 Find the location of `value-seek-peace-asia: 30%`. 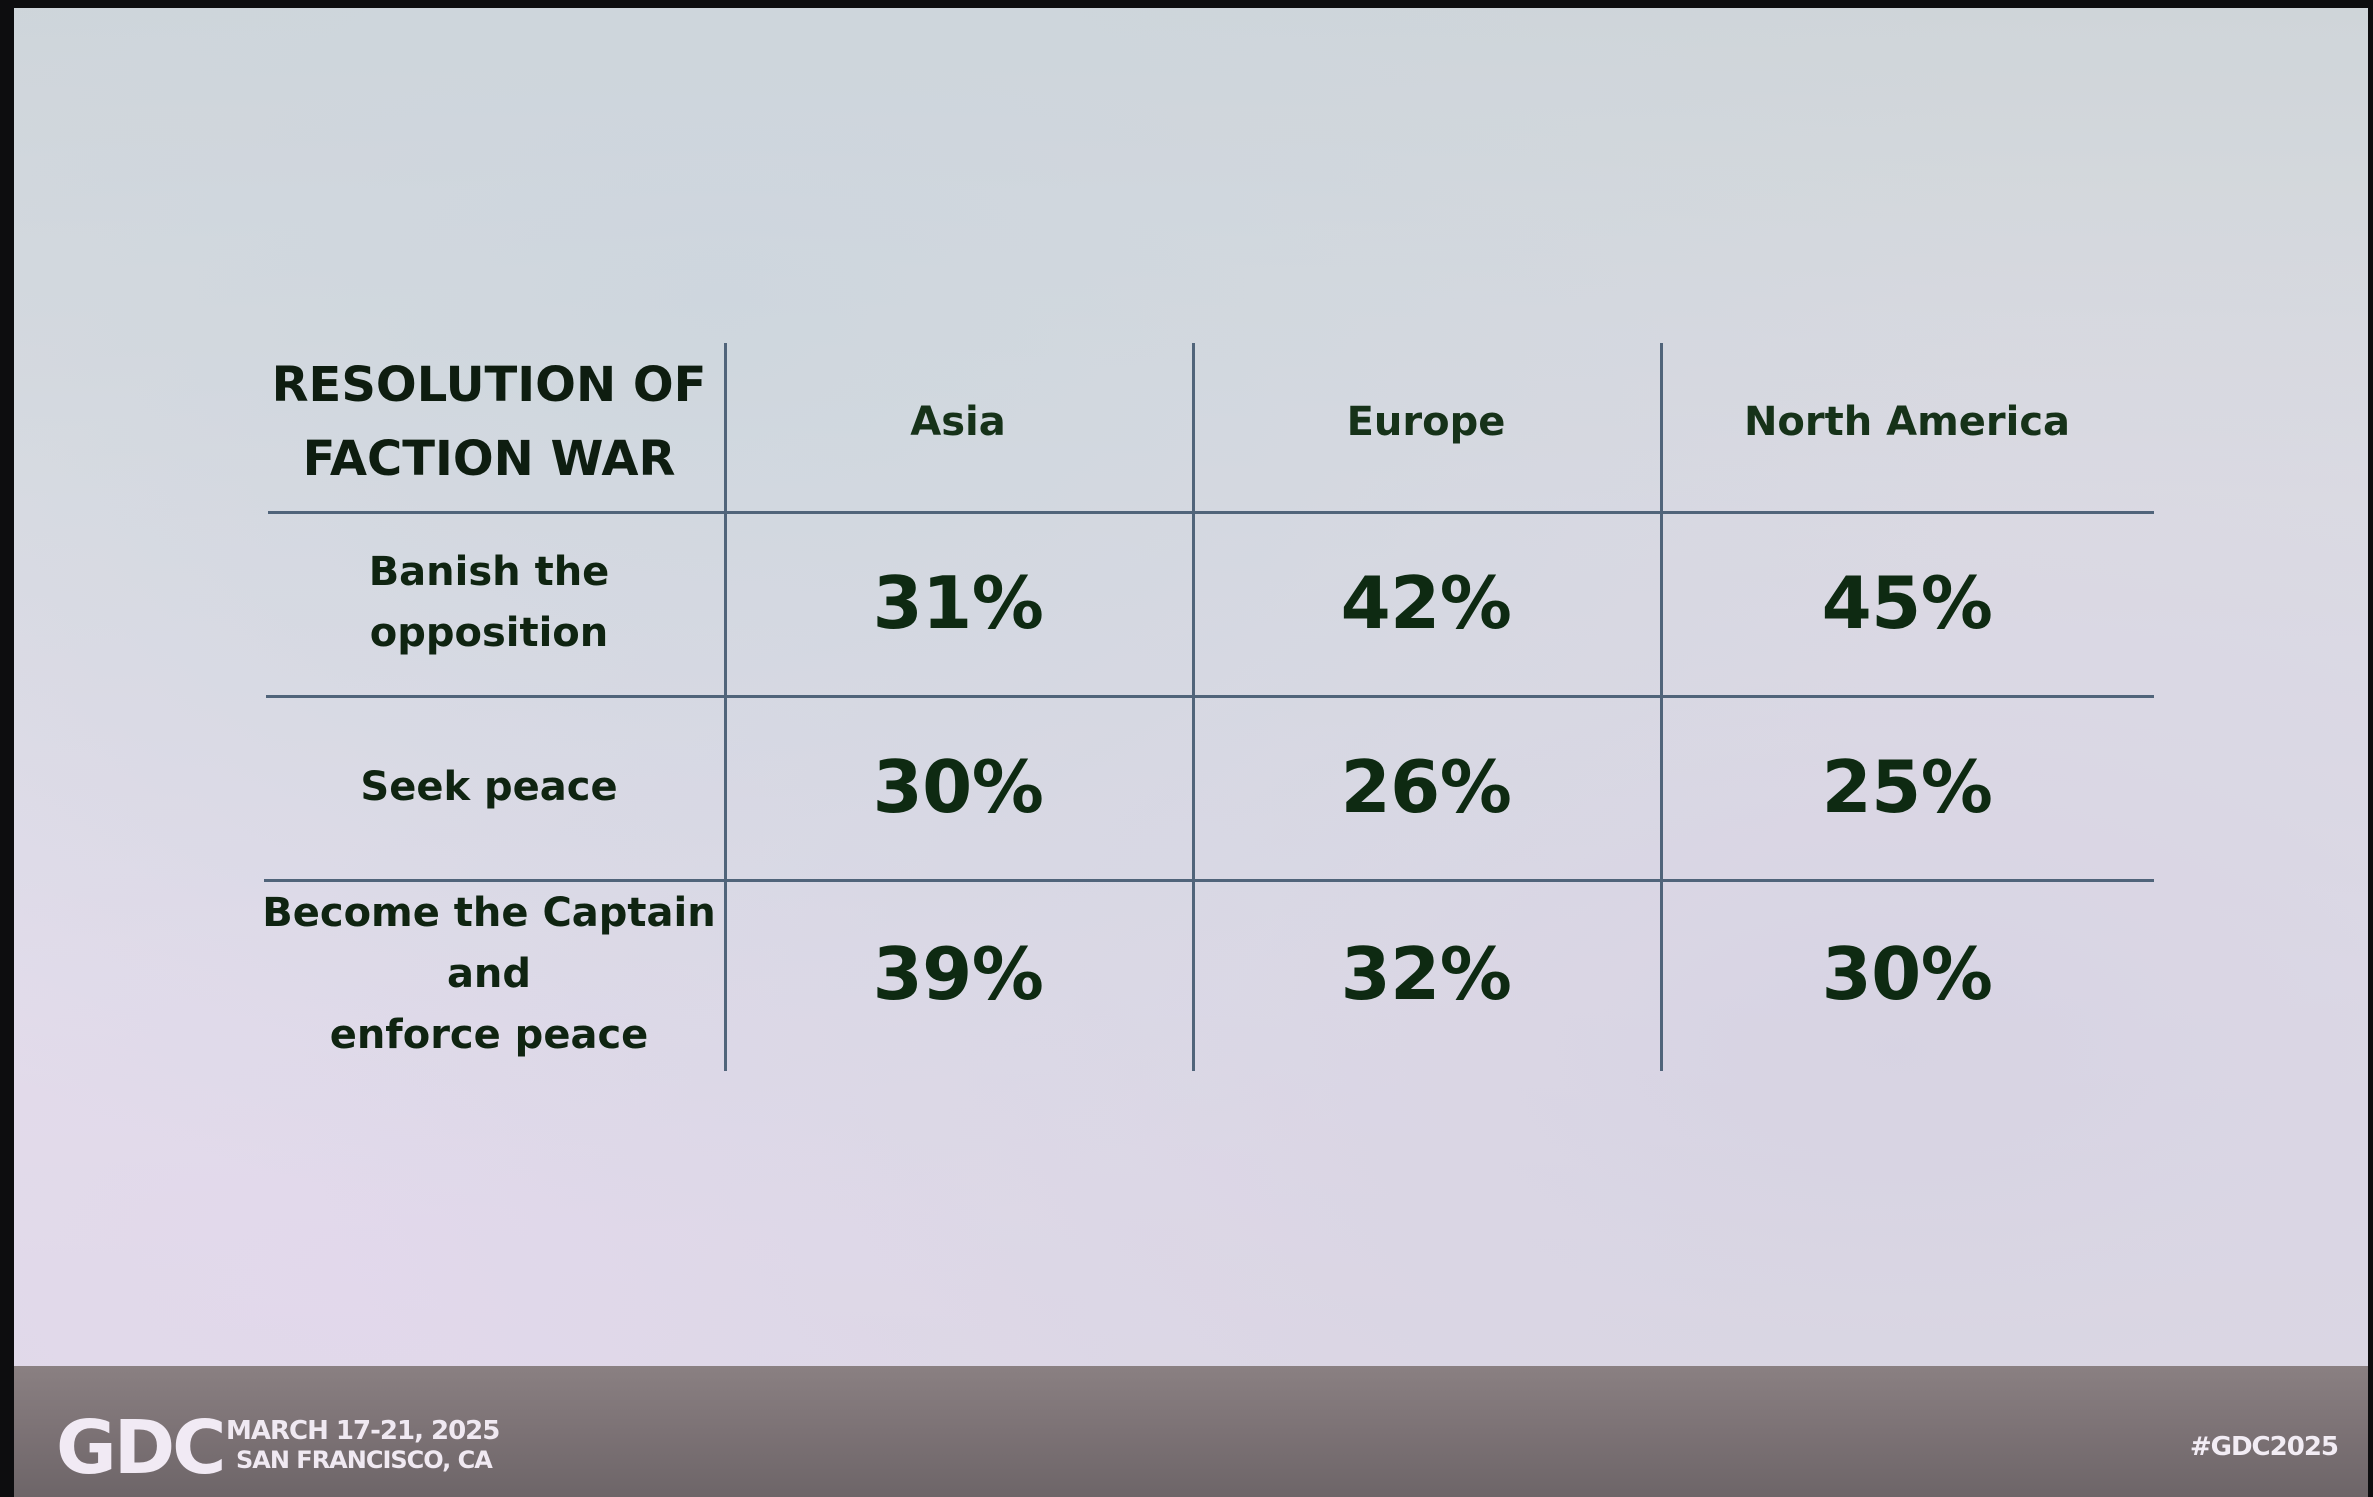

value-seek-peace-asia: 30% is located at coordinates (958, 787).